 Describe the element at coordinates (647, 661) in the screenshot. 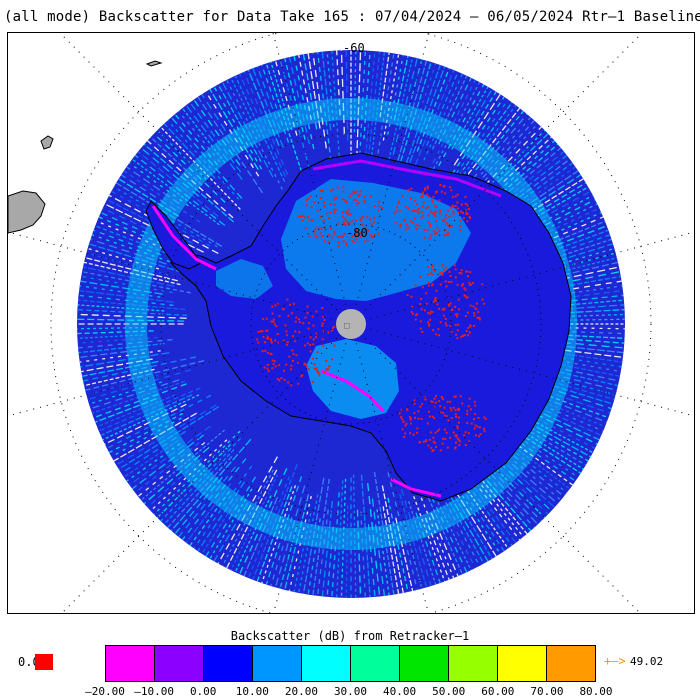

I see `over-range-value: 49.02` at that location.